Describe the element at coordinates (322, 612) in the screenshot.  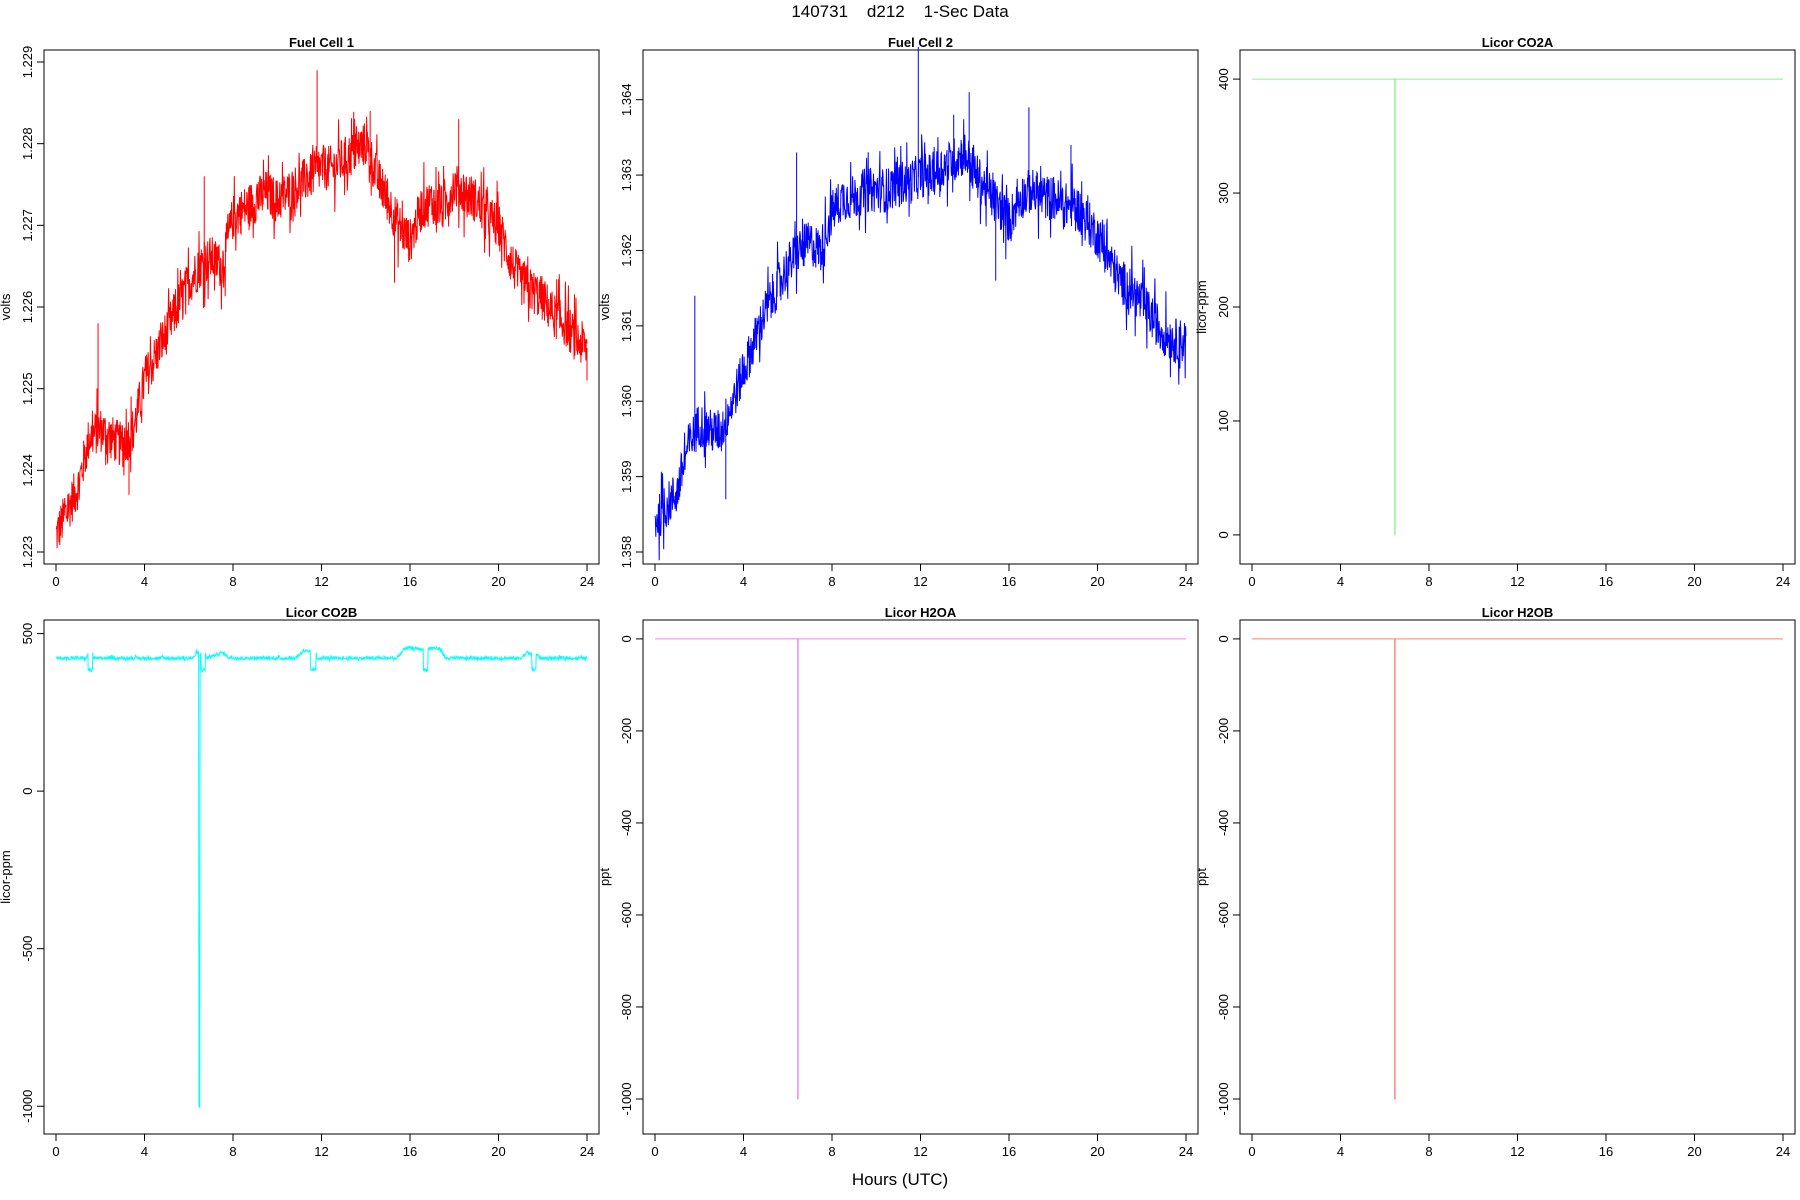
I see `panel-title: Licor CO2B` at that location.